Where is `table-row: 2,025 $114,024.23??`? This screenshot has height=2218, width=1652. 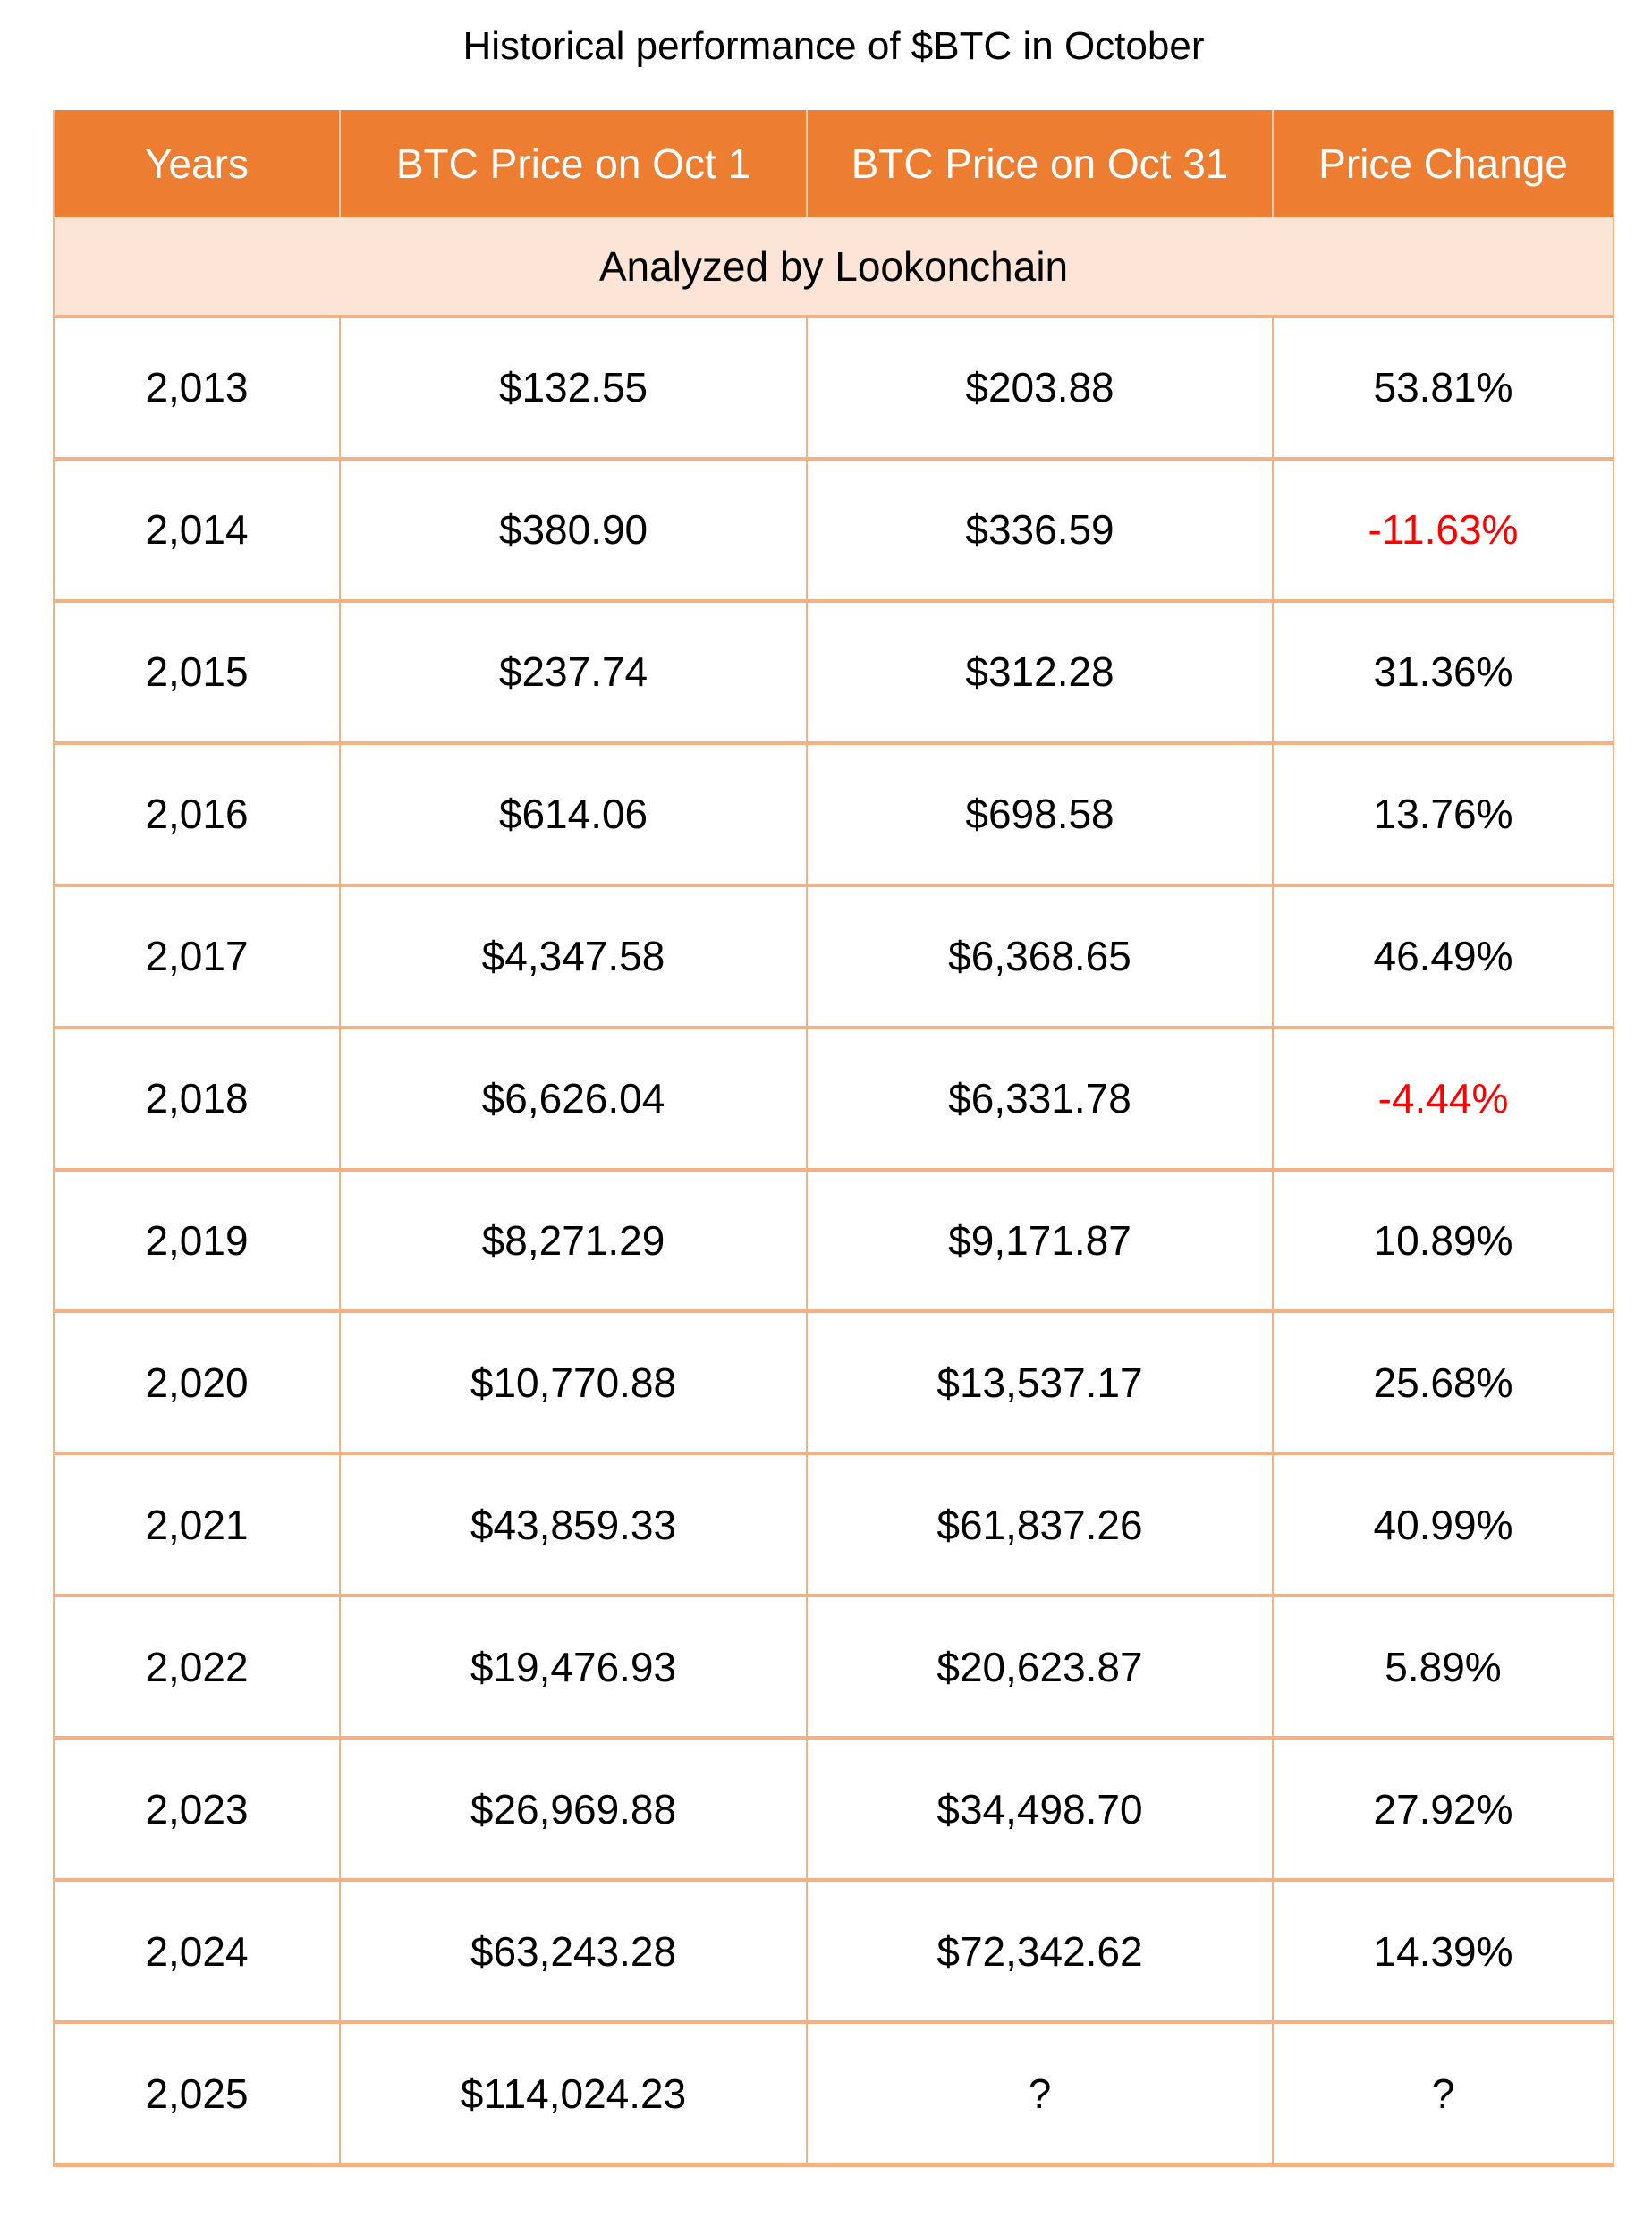
table-row: 2,025 $114,024.23?? is located at coordinates (834, 2093).